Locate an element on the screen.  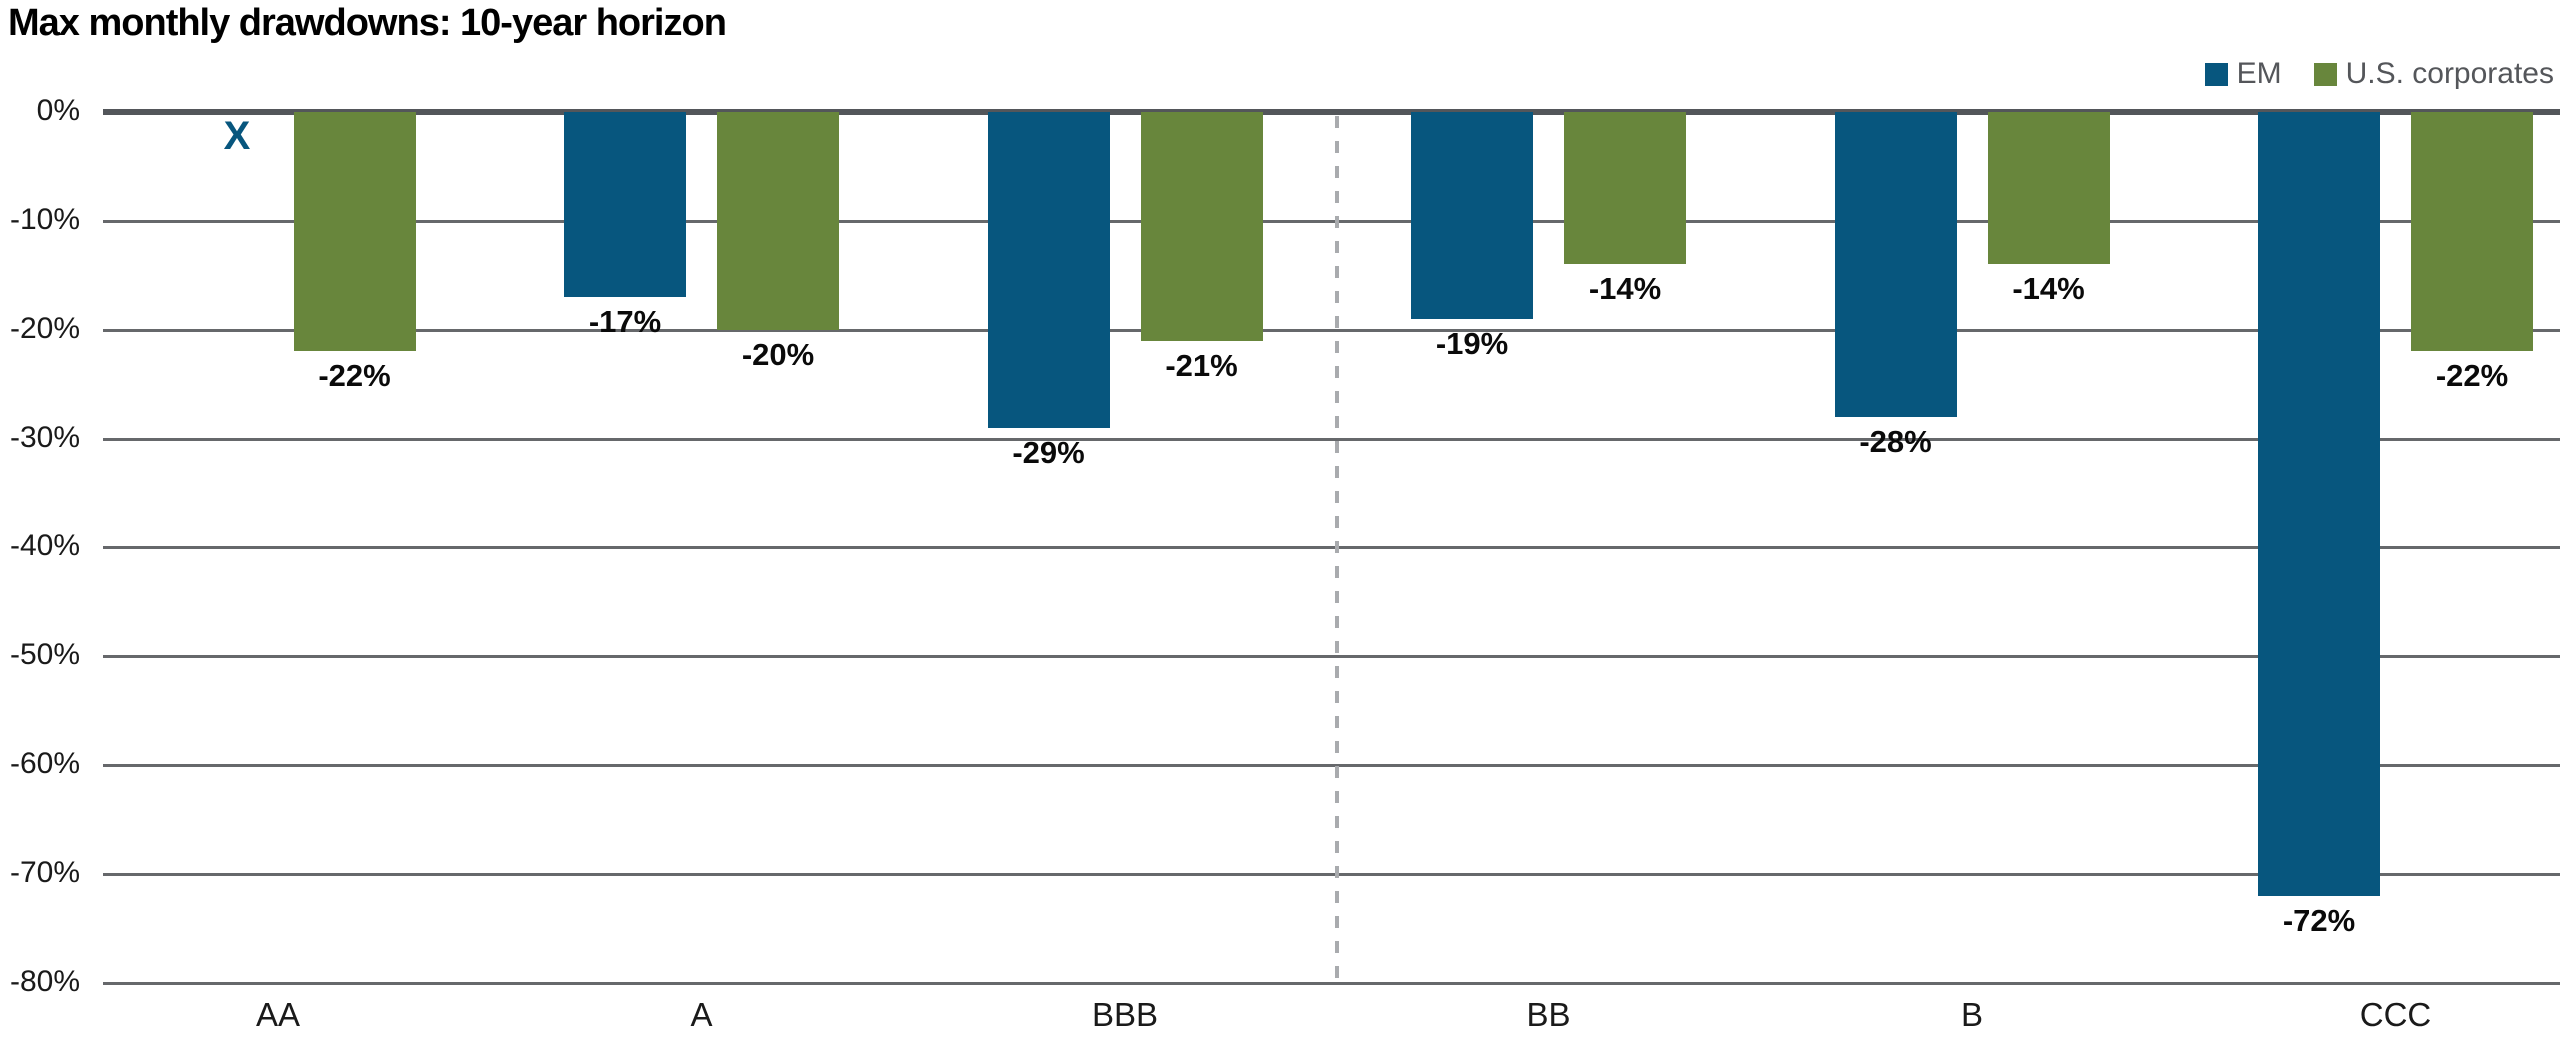
legend: EM U.S. corporates is located at coordinates (2379, 74).